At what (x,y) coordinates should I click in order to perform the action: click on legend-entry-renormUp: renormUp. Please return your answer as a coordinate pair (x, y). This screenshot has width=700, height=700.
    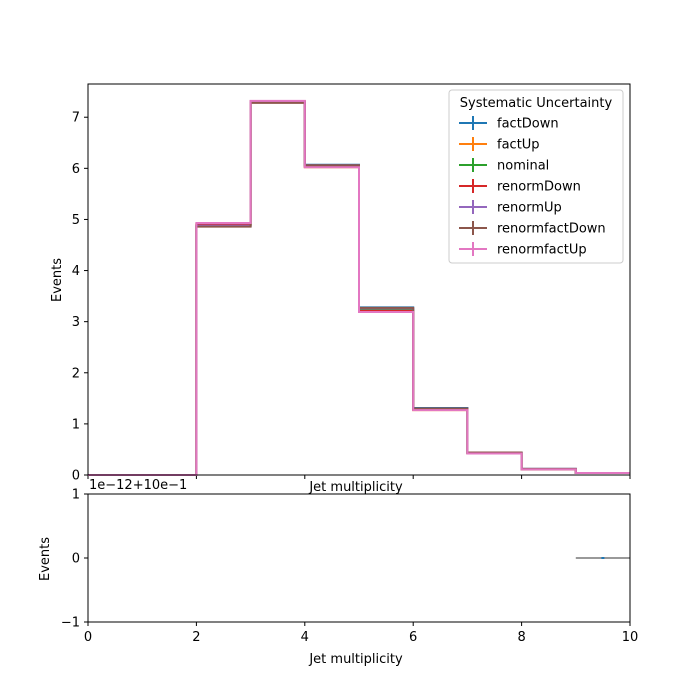
    Looking at the image, I should click on (510, 208).